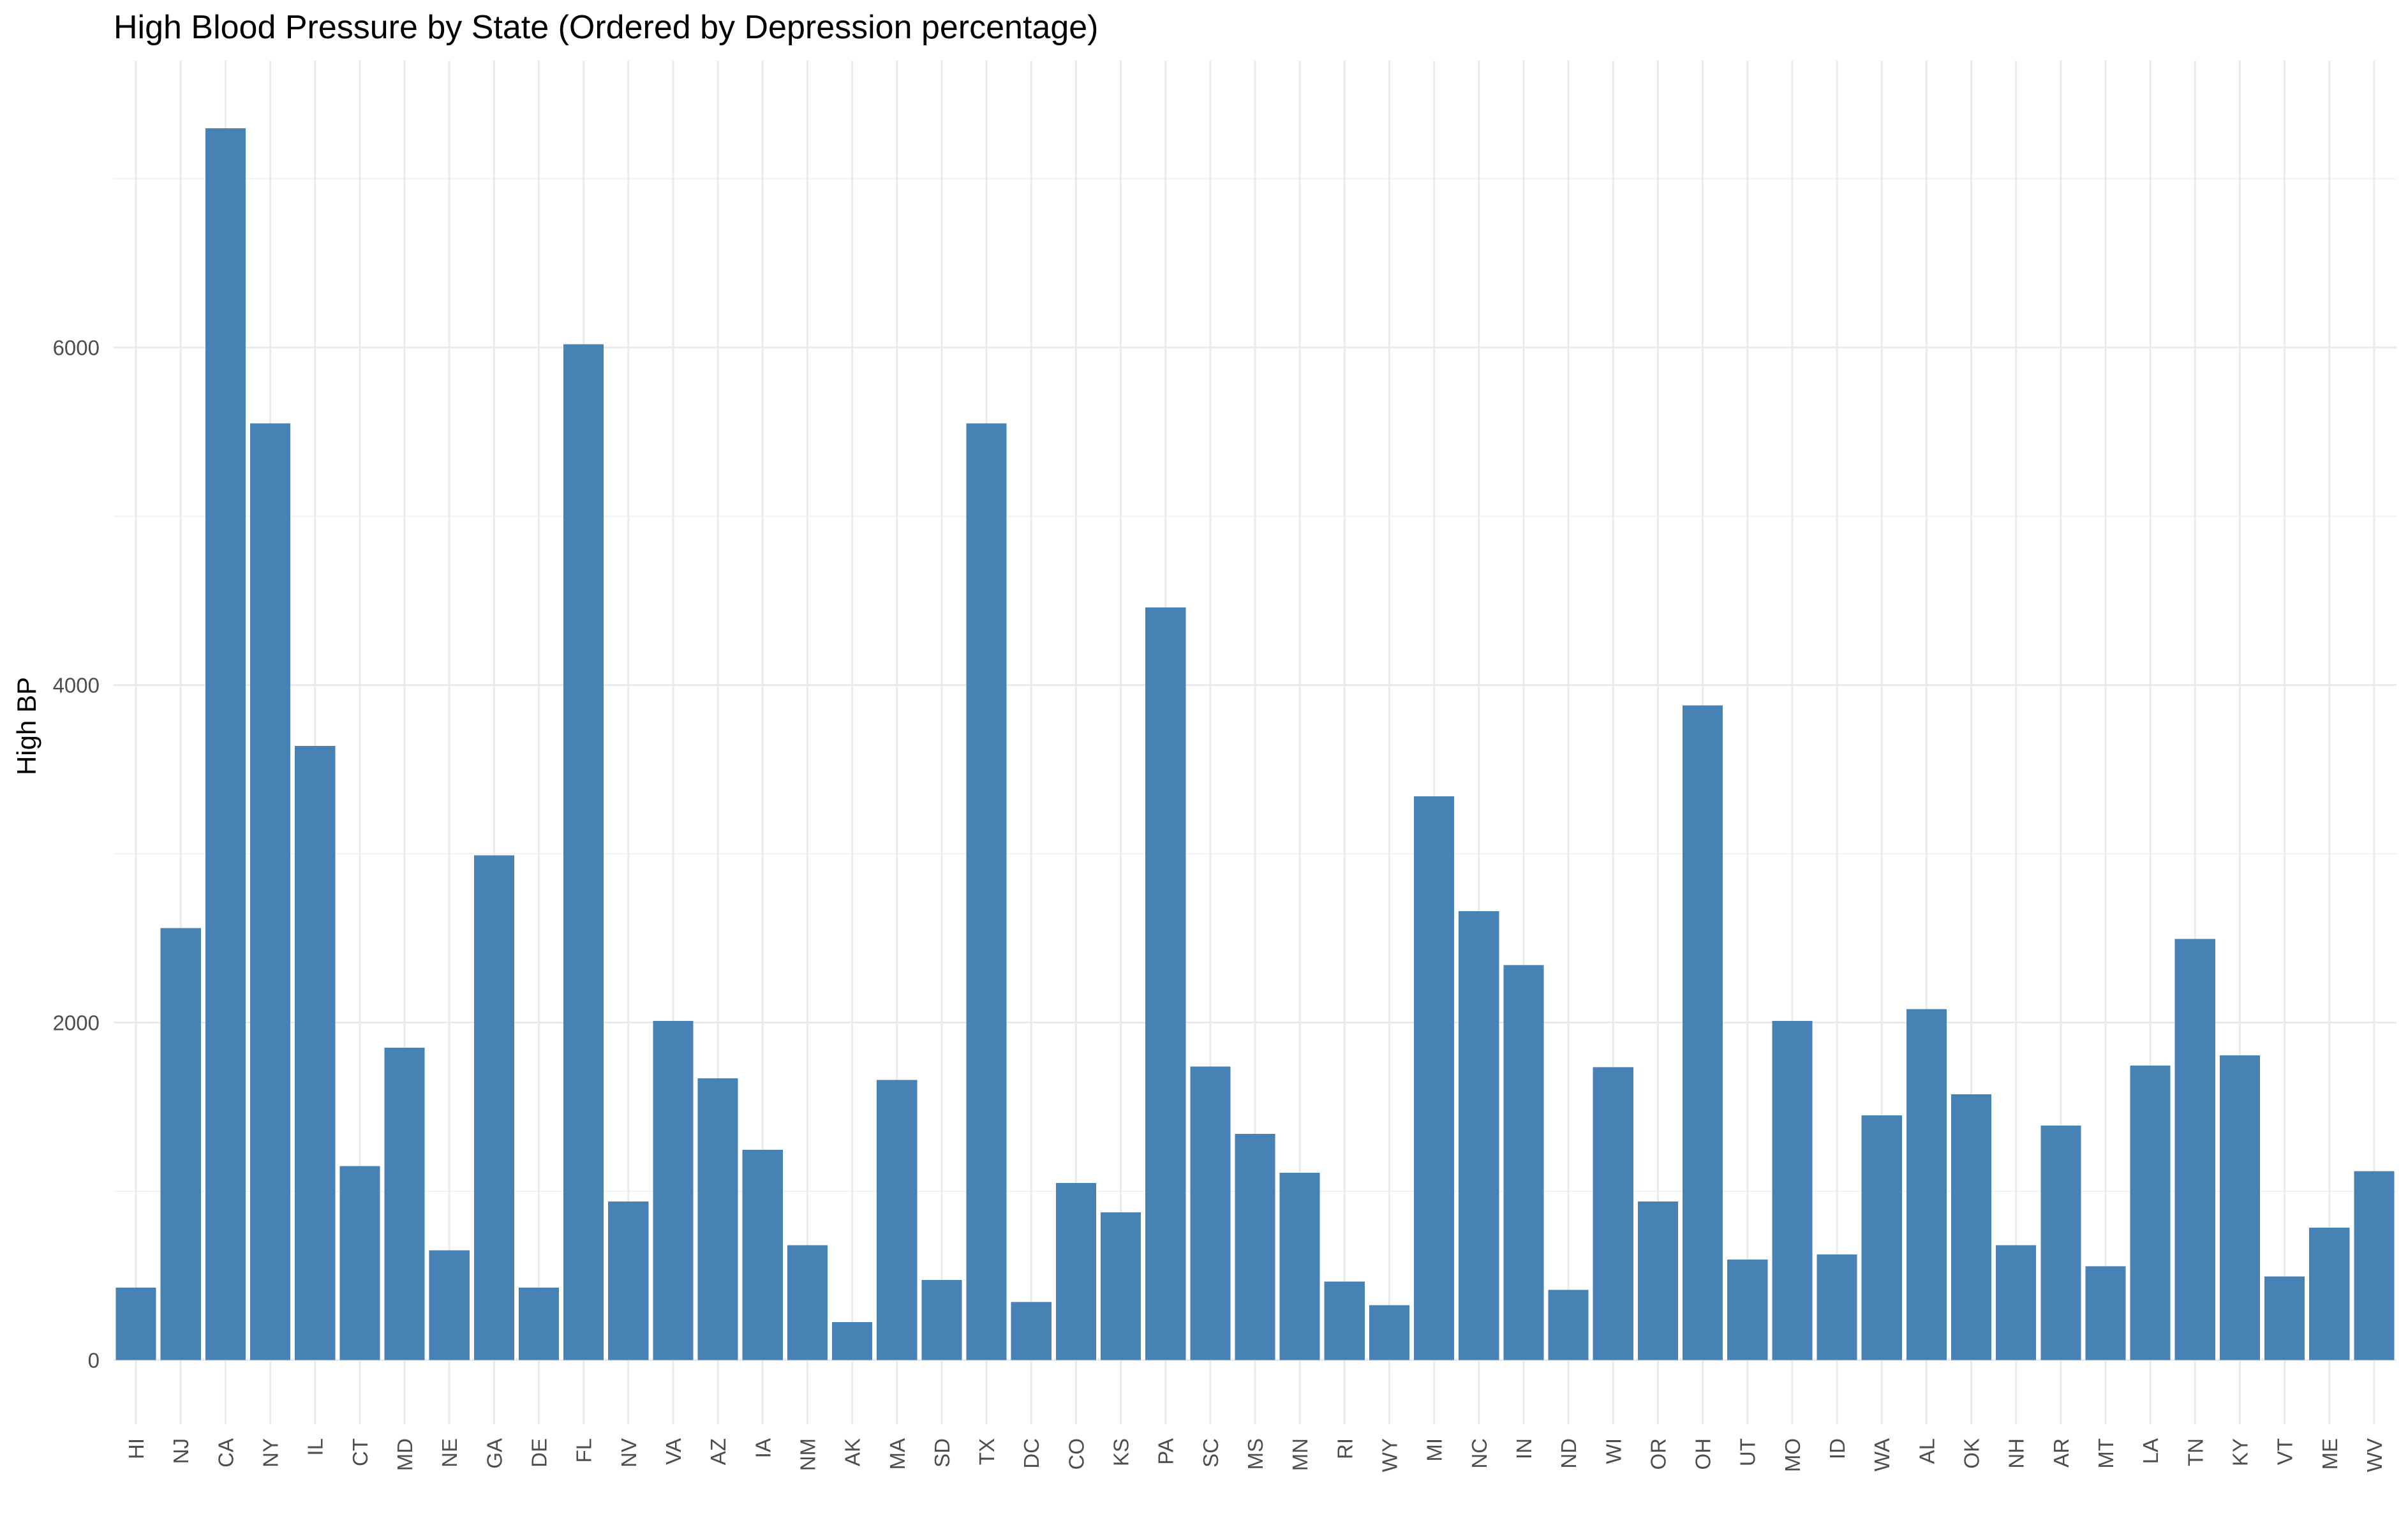 Image resolution: width=2408 pixels, height=1525 pixels. What do you see at coordinates (987, 1451) in the screenshot?
I see `x-tick-label-tx: TX` at bounding box center [987, 1451].